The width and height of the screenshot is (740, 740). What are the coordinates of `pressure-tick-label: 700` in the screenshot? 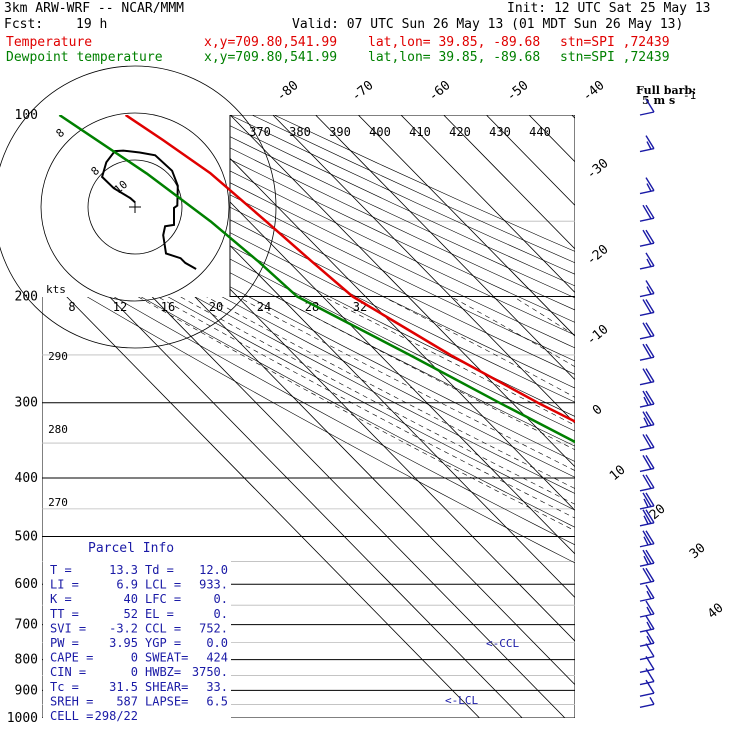 It's located at (26, 625).